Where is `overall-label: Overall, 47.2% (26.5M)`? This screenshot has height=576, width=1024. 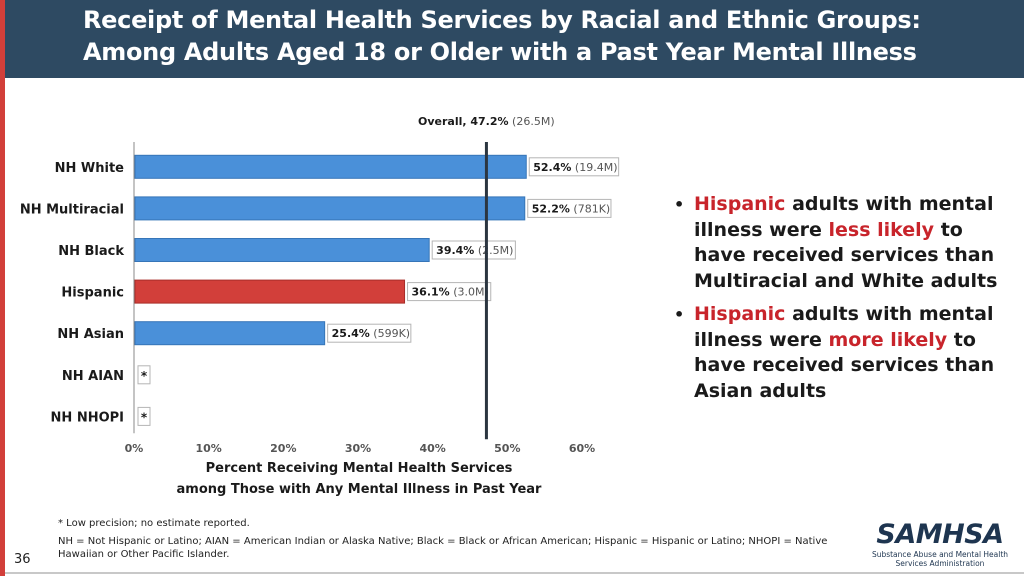
overall-label: Overall, 47.2% (26.5M) is located at coordinates (486, 121).